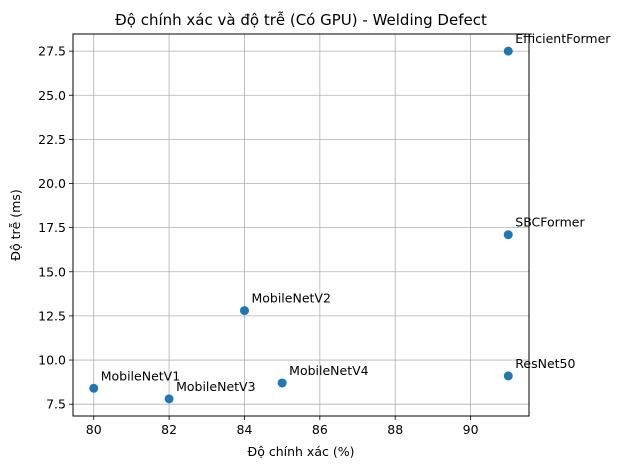  Describe the element at coordinates (52, 315) in the screenshot. I see `y-tick-label: 12.5` at that location.